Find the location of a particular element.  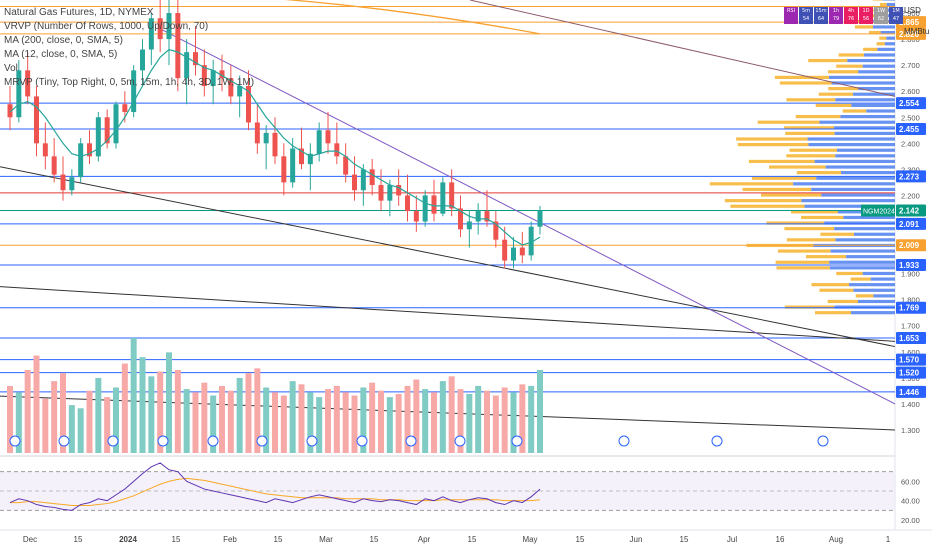

price-tick-label: 1.800 is located at coordinates (910, 300).